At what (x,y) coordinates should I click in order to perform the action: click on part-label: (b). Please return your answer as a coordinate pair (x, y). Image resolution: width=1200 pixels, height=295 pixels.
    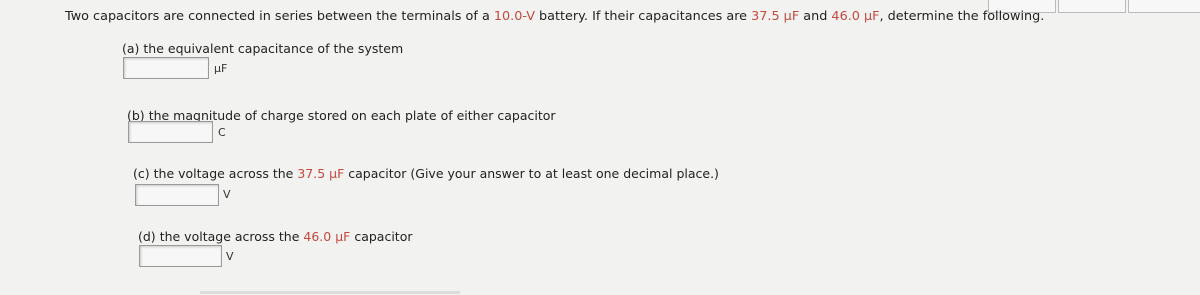
    Looking at the image, I should click on (136, 115).